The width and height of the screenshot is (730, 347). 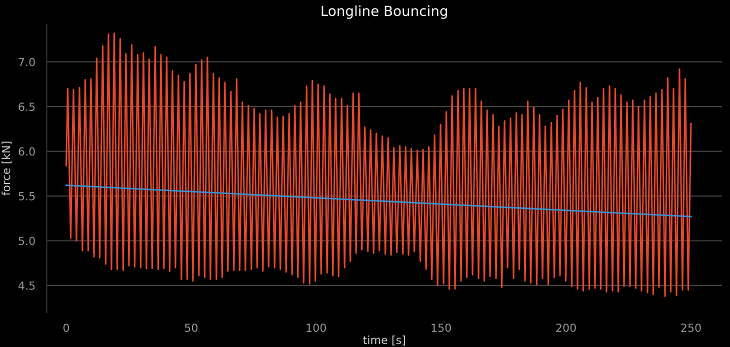 What do you see at coordinates (26, 62) in the screenshot?
I see `y-tick-label: 7.0` at bounding box center [26, 62].